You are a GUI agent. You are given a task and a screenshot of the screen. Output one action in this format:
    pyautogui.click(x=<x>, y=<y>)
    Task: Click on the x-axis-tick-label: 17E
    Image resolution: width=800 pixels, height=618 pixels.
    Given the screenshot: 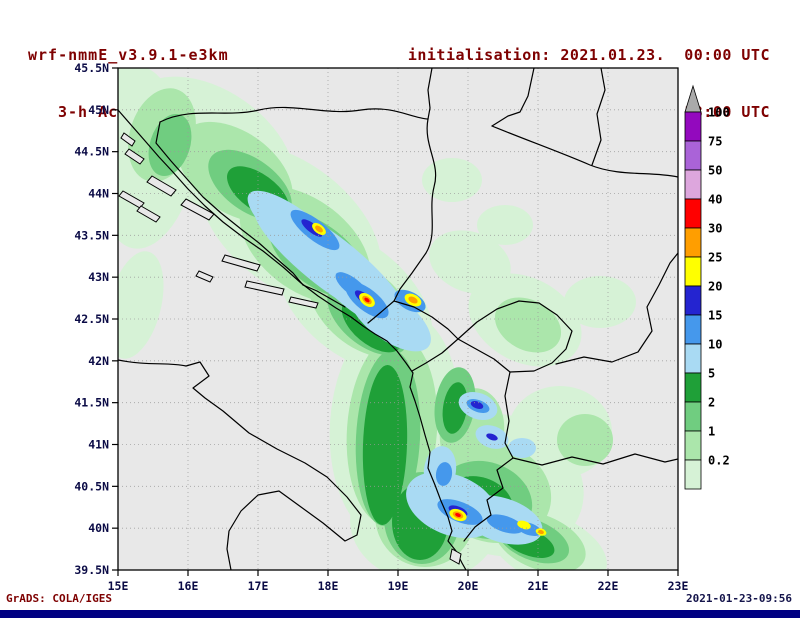 What is the action you would take?
    pyautogui.click(x=258, y=586)
    